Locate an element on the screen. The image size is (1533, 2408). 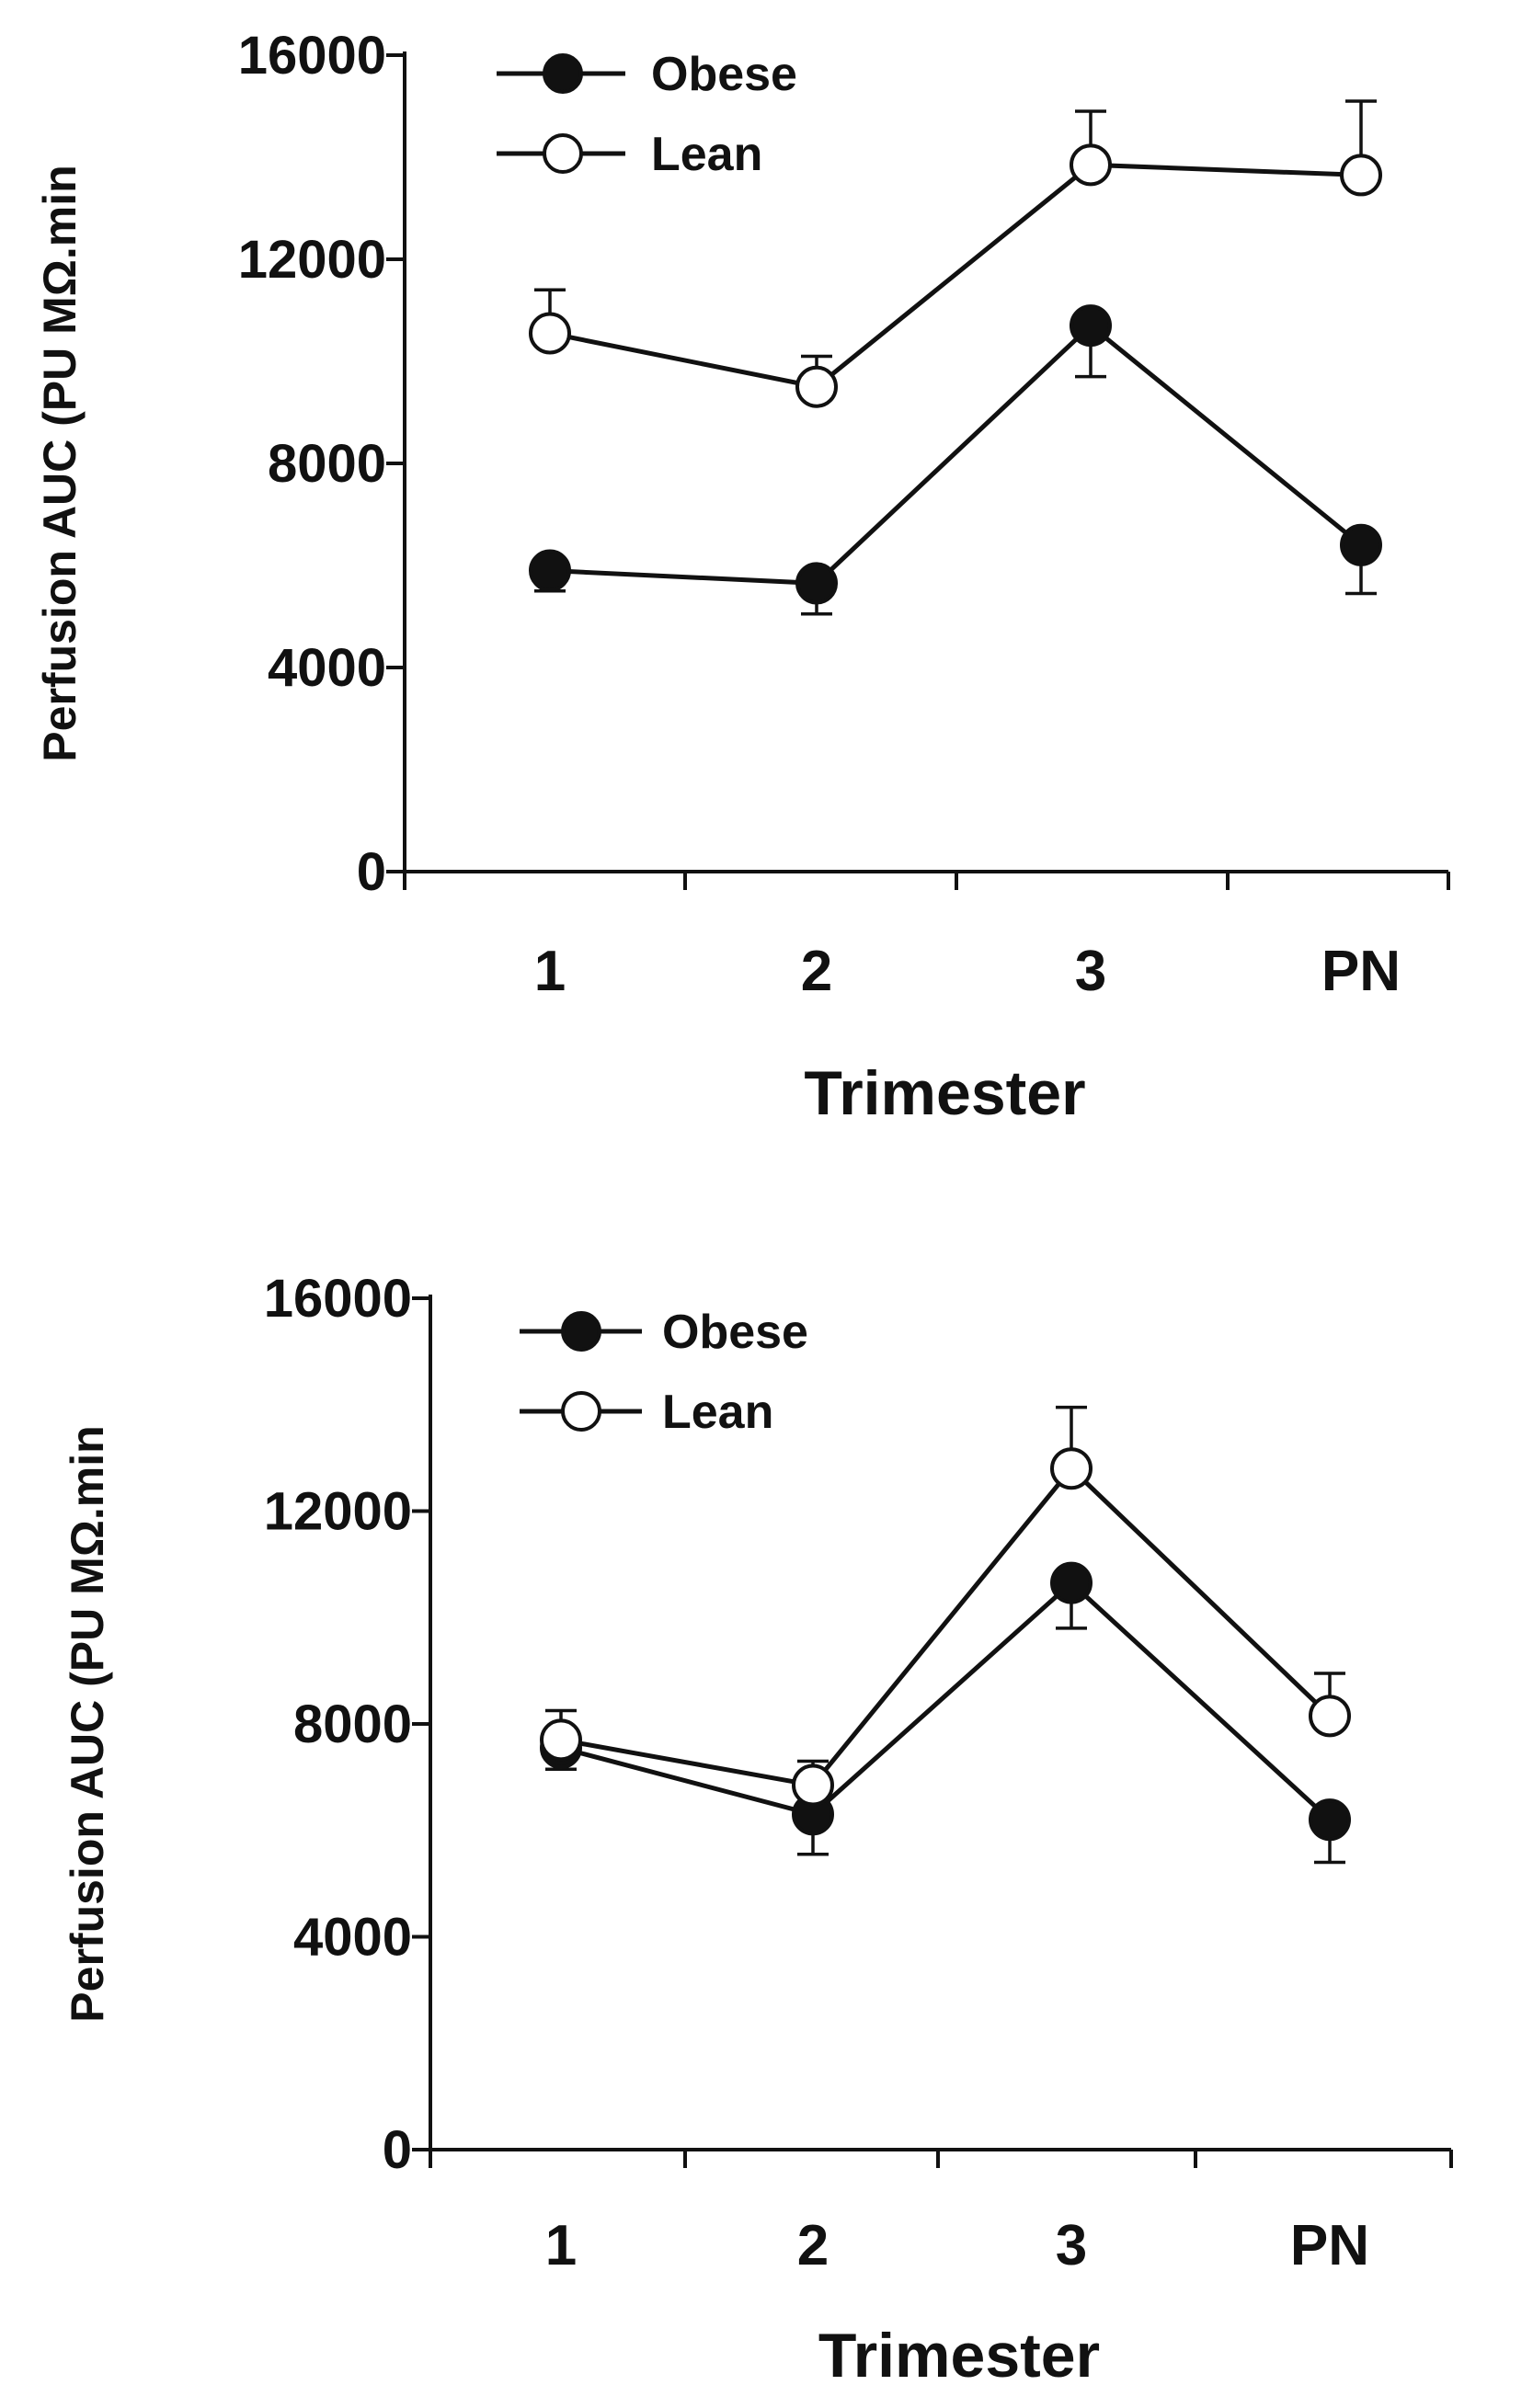
chart-1-series-obese is located at coordinates (946, 1713).